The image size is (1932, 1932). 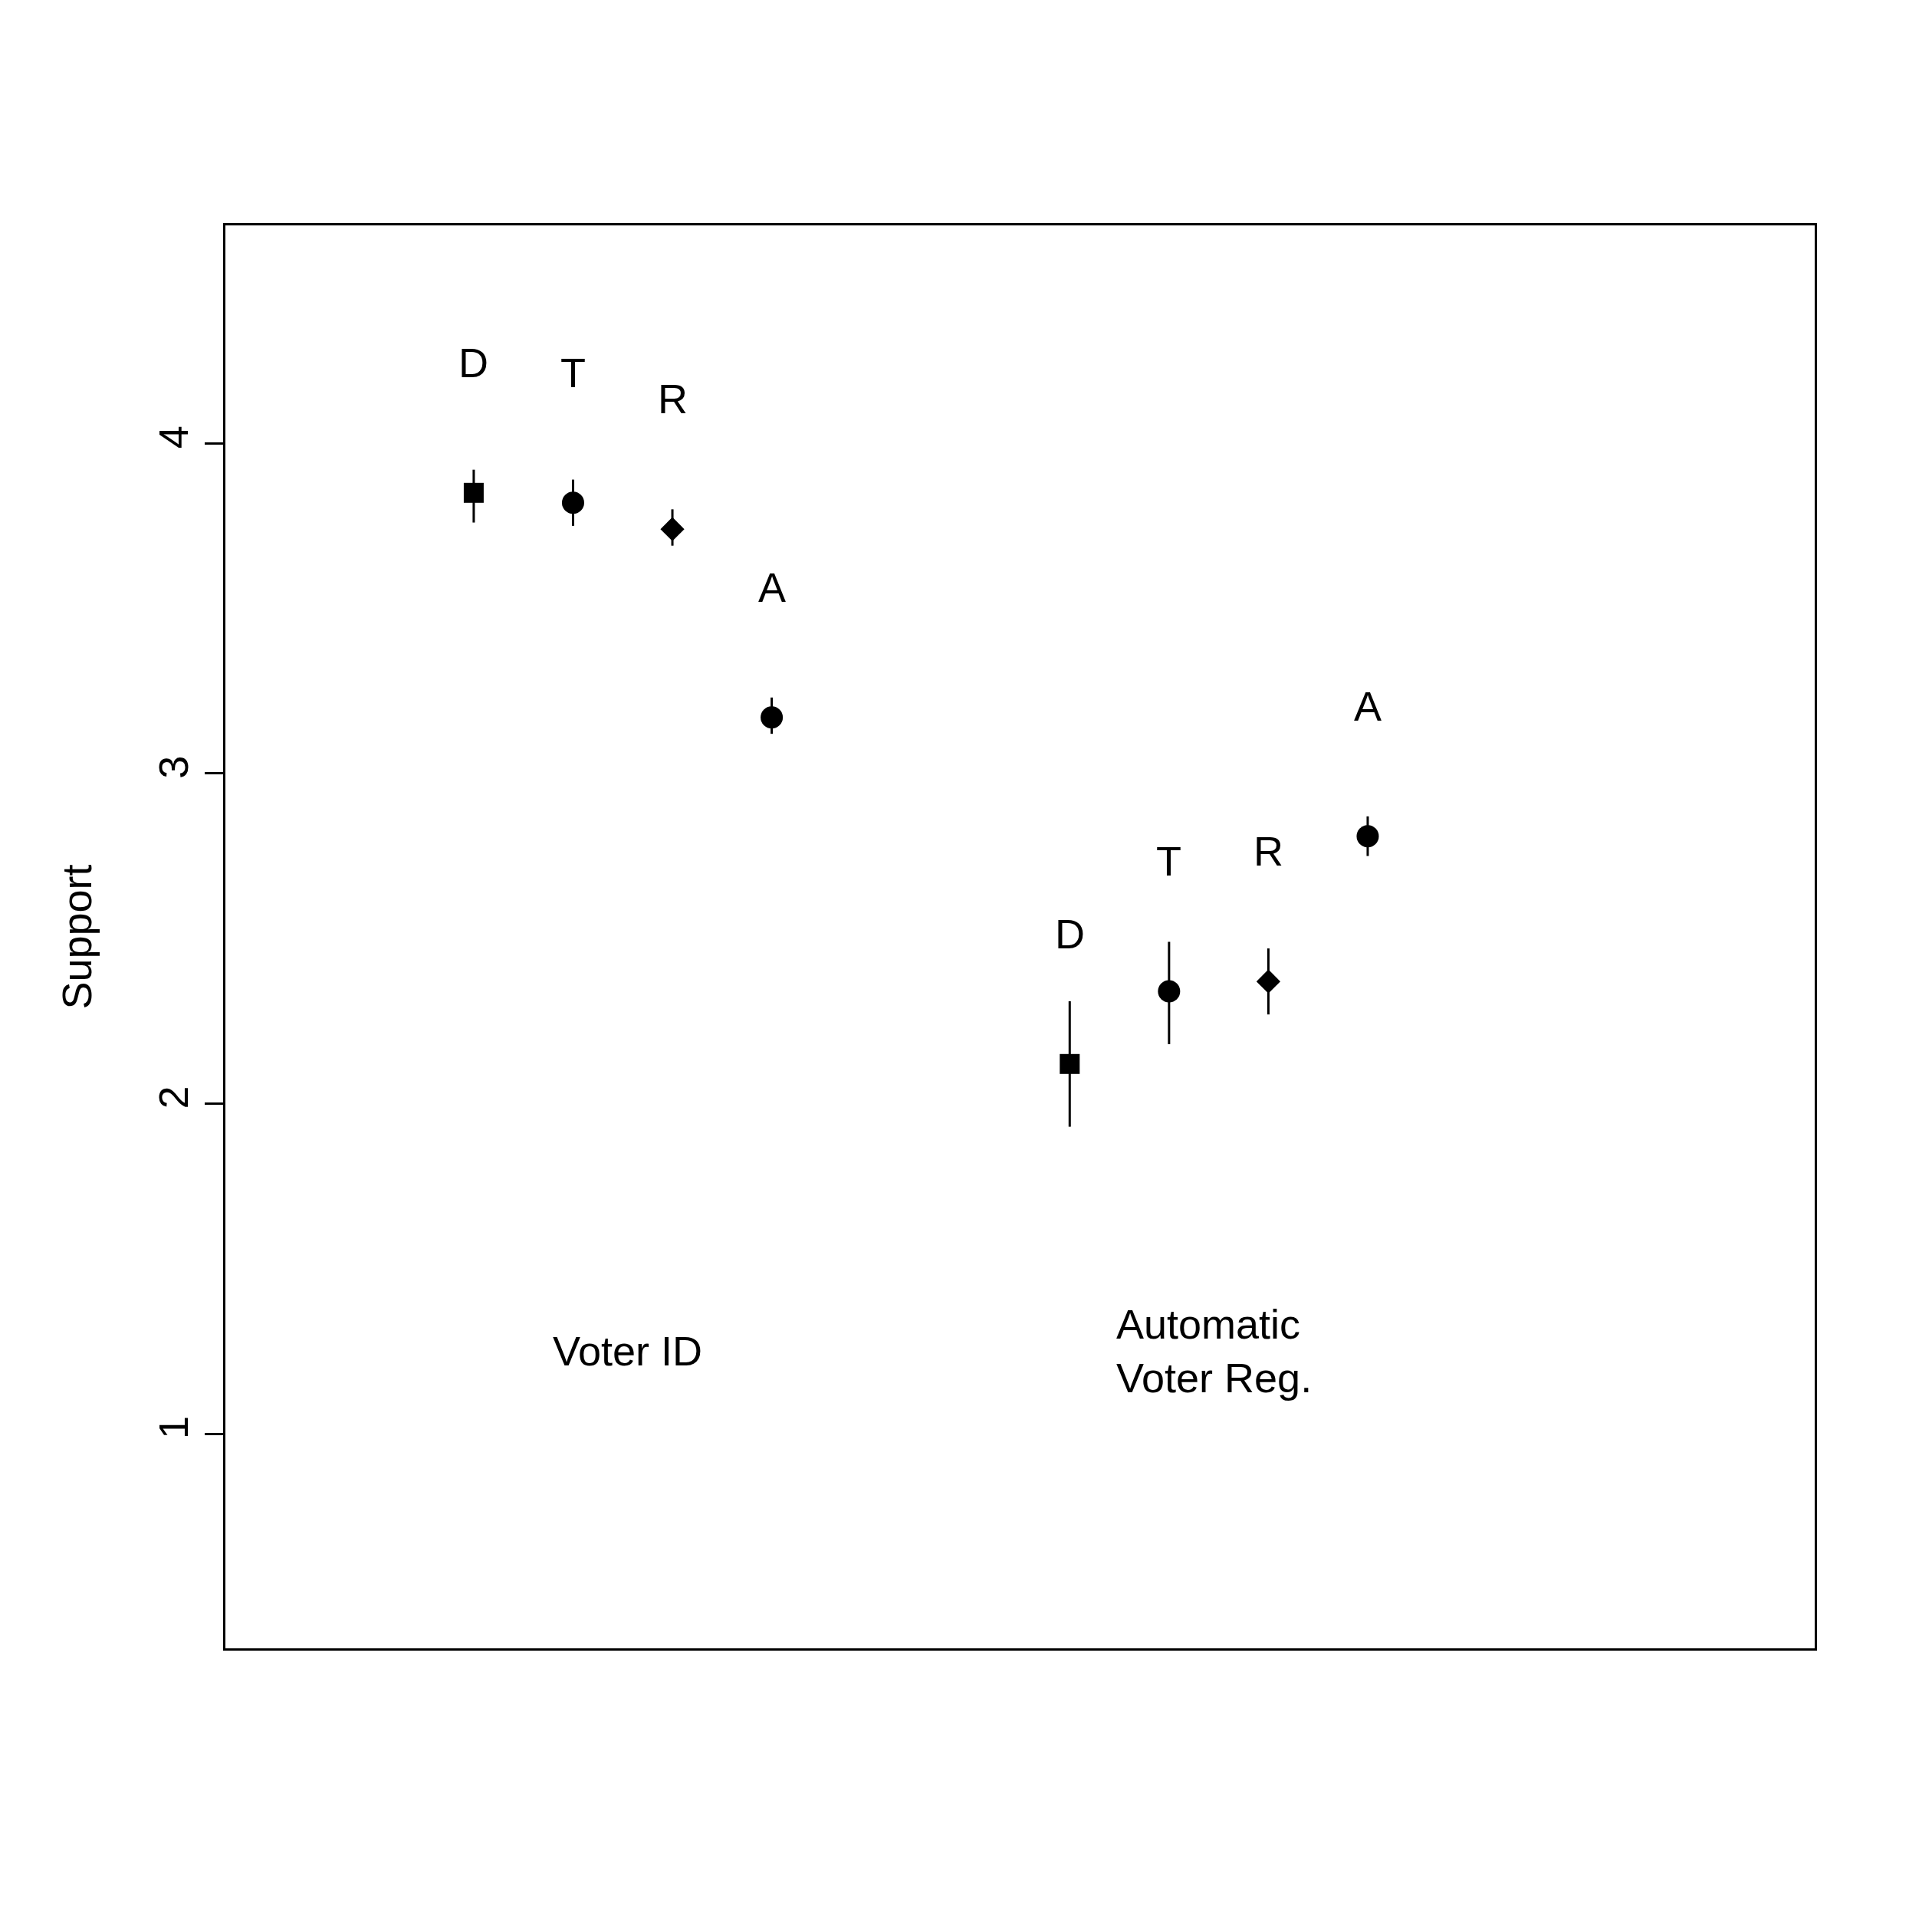 I want to click on y-tick-label: 1, so click(x=174, y=1428).